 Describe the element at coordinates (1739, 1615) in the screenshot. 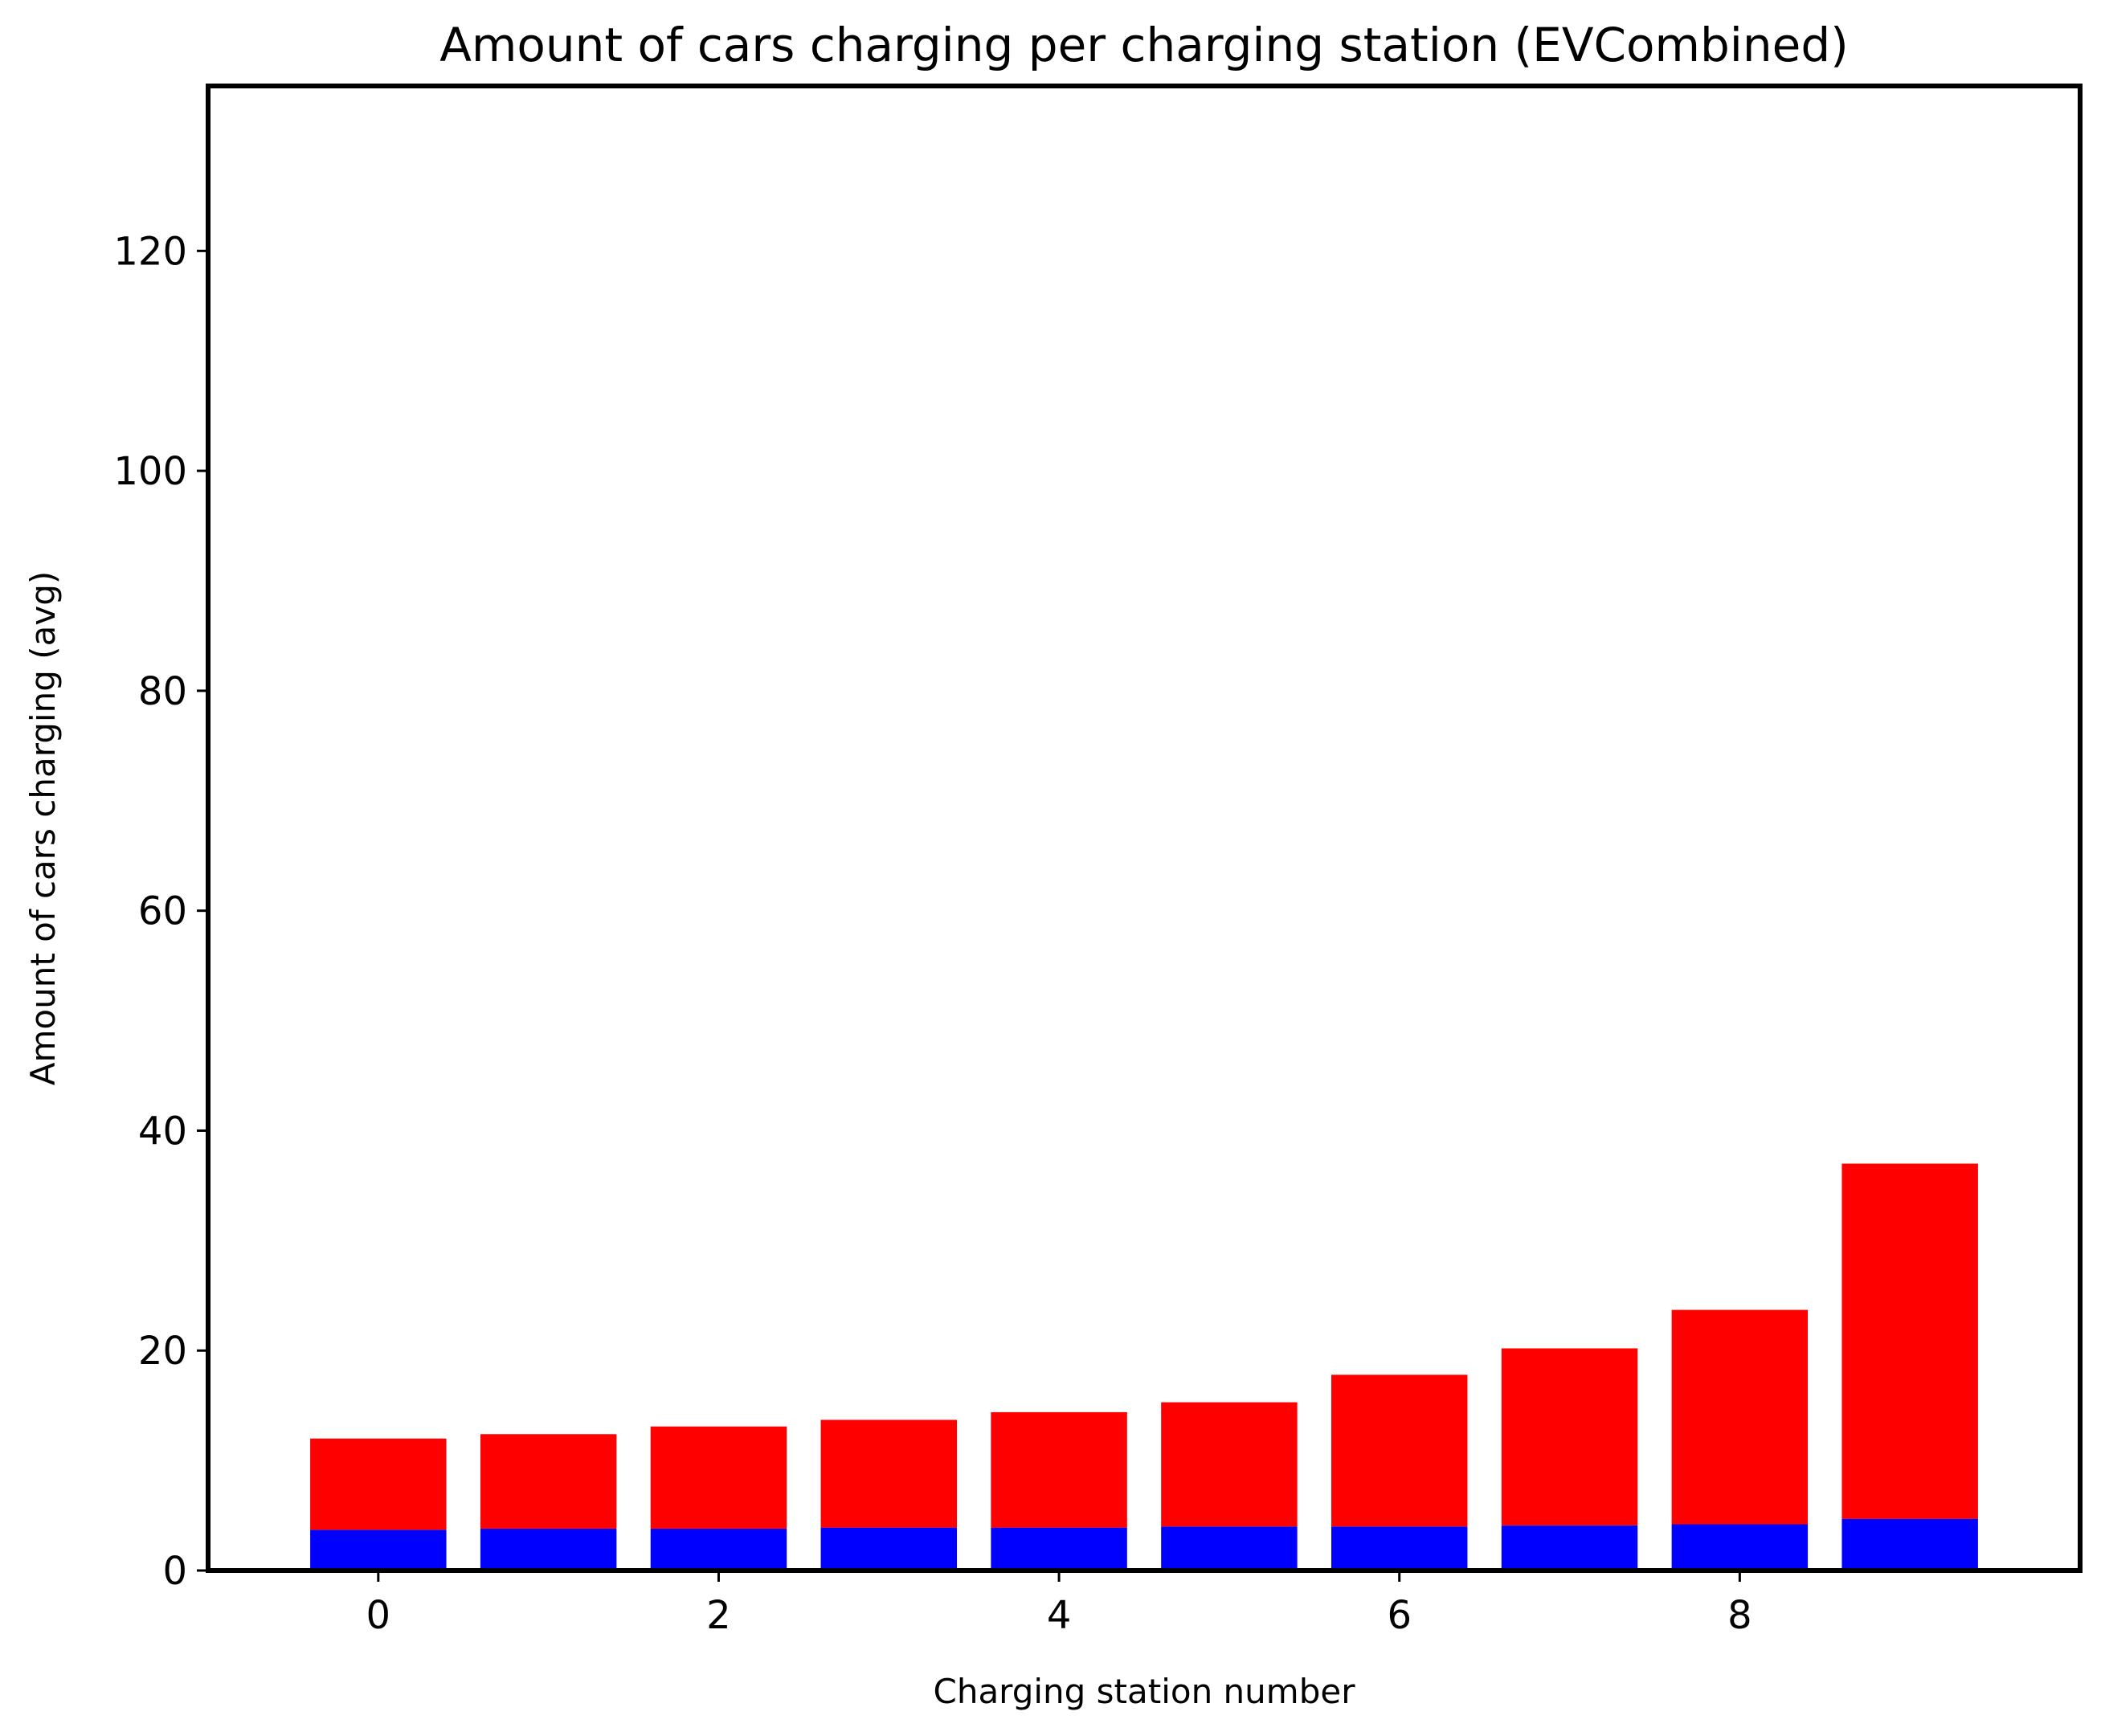

I see `x-tick-label: 8` at that location.